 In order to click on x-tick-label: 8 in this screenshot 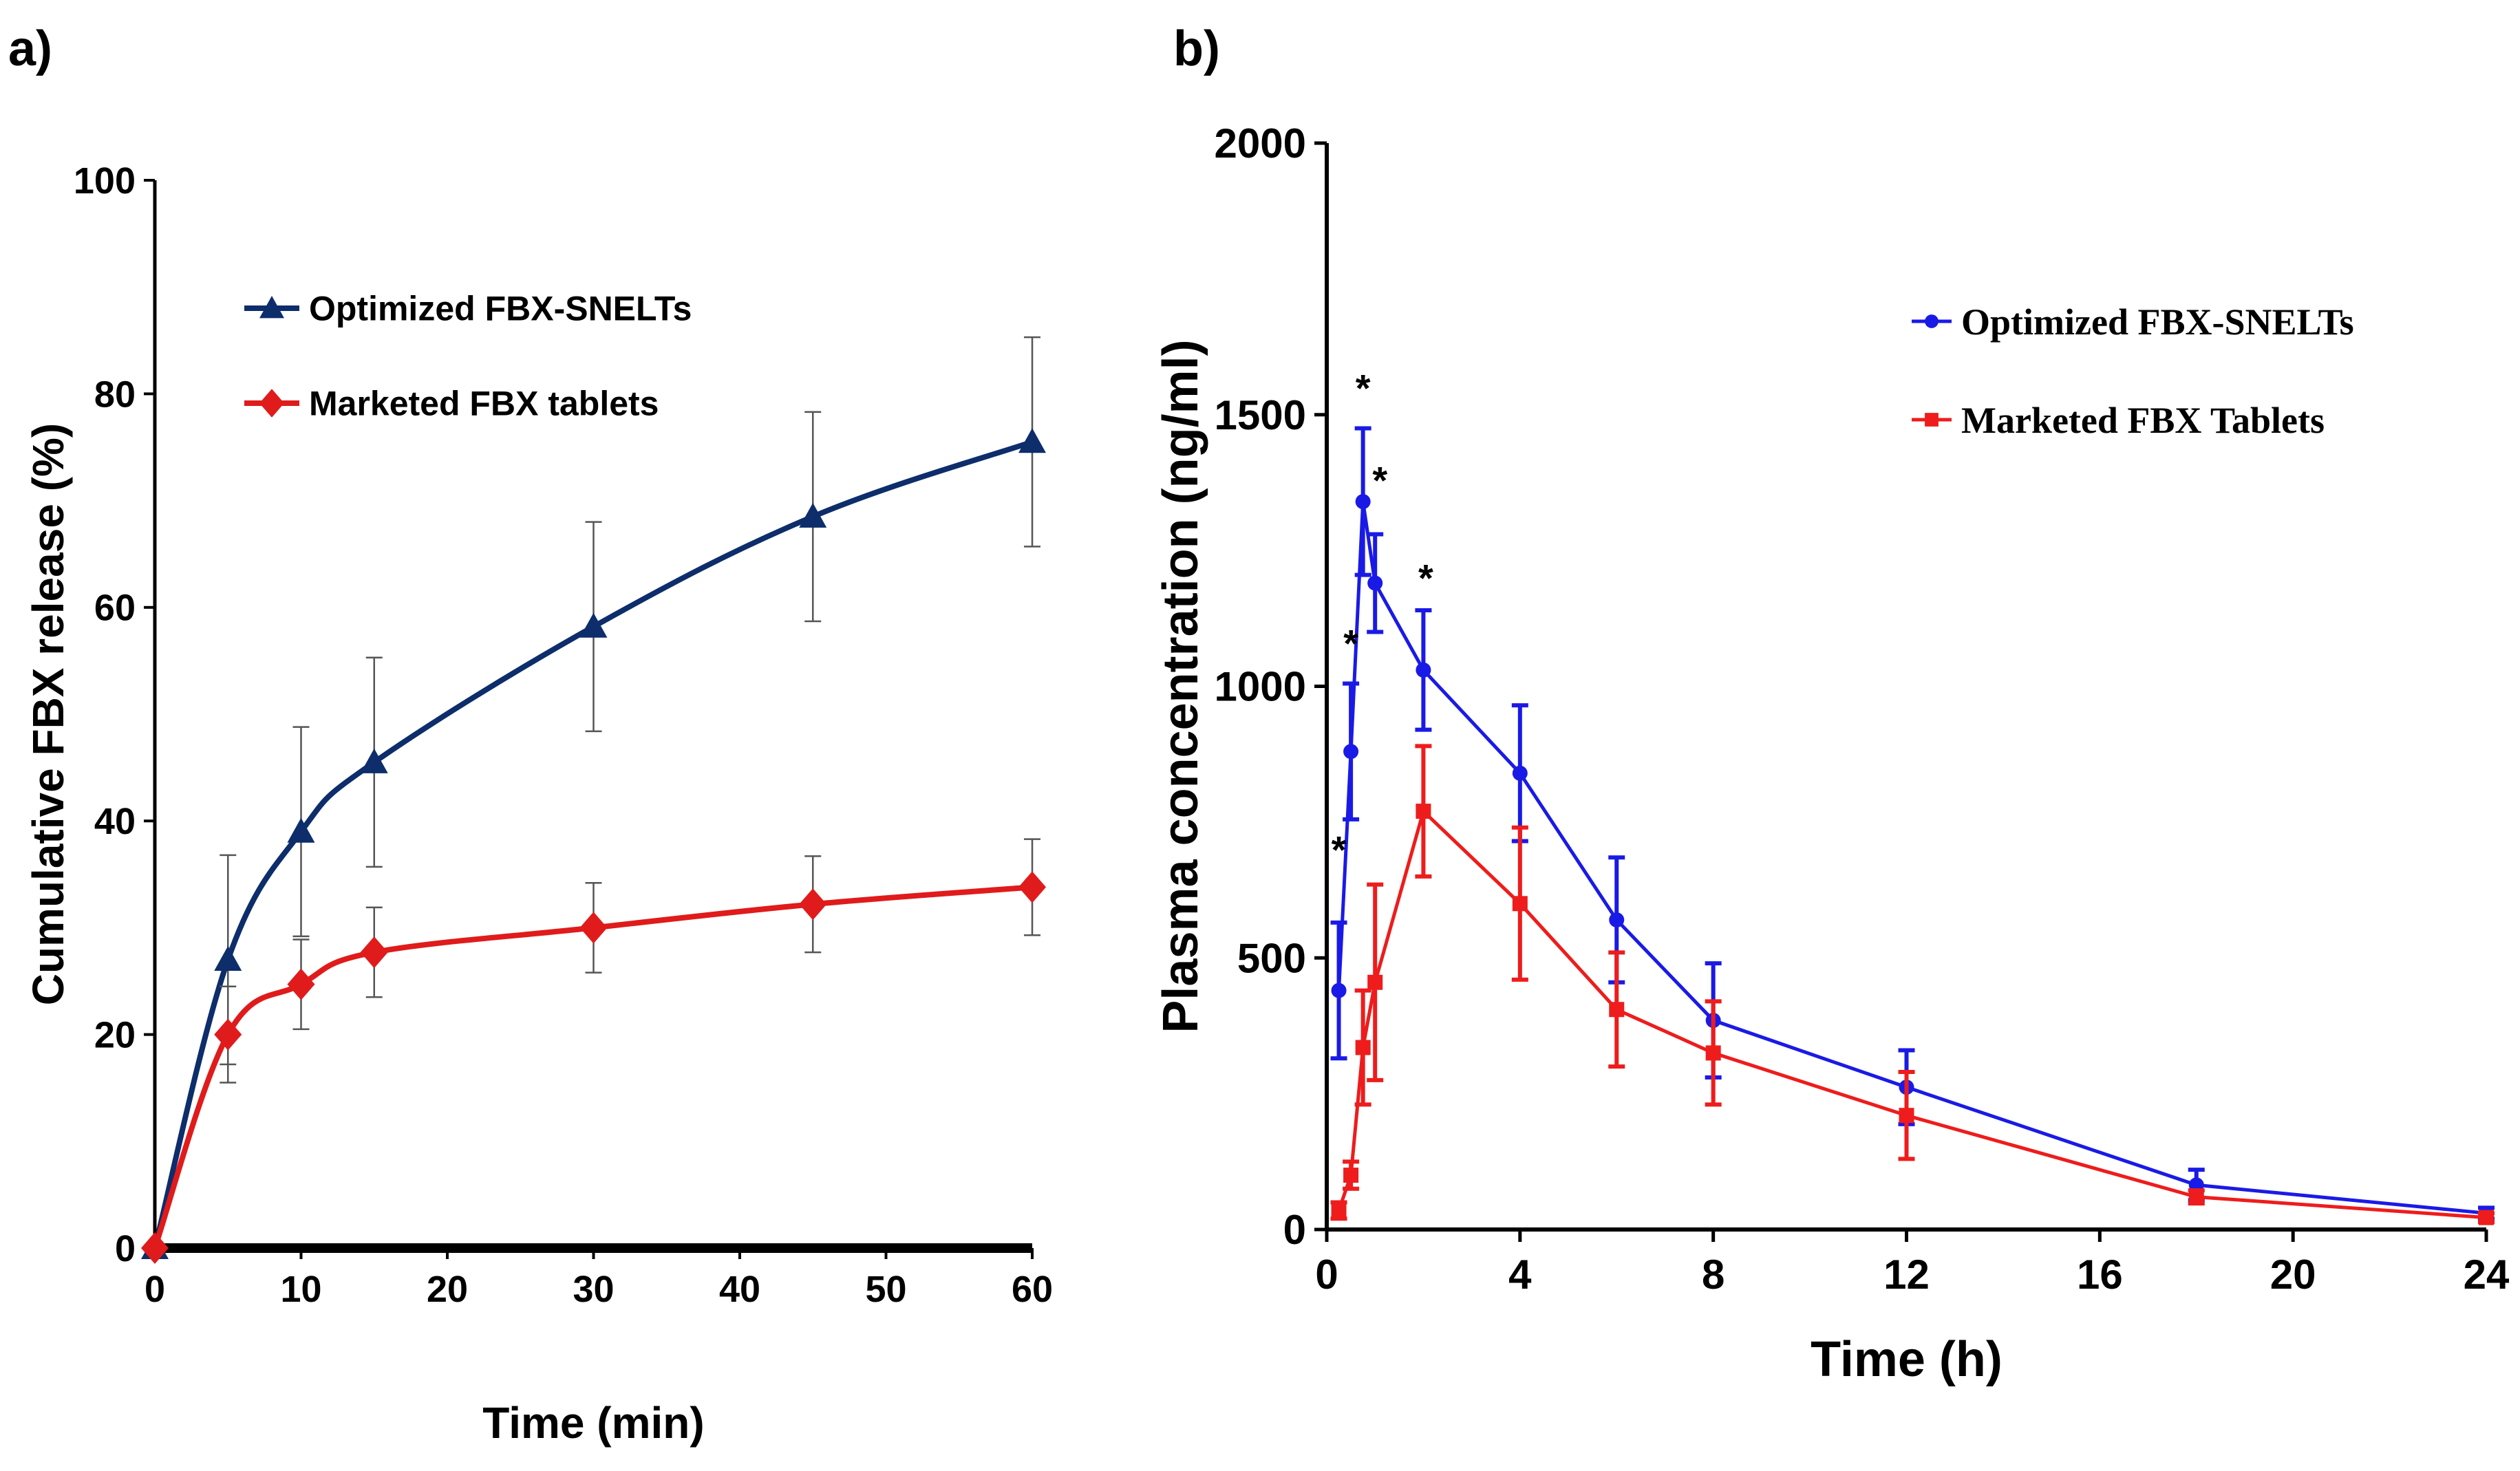, I will do `click(1713, 1275)`.